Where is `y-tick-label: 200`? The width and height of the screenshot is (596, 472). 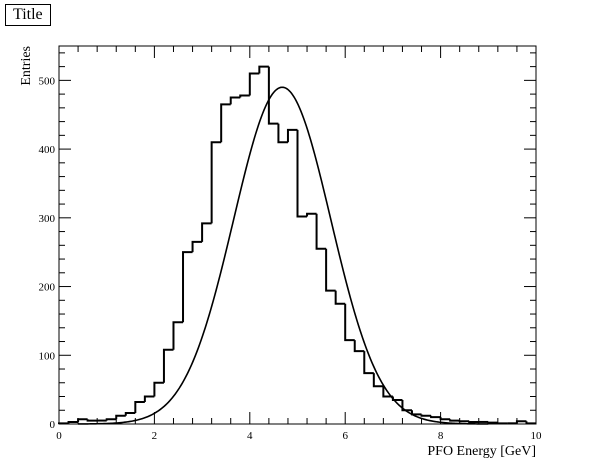 y-tick-label: 200 is located at coordinates (47, 288).